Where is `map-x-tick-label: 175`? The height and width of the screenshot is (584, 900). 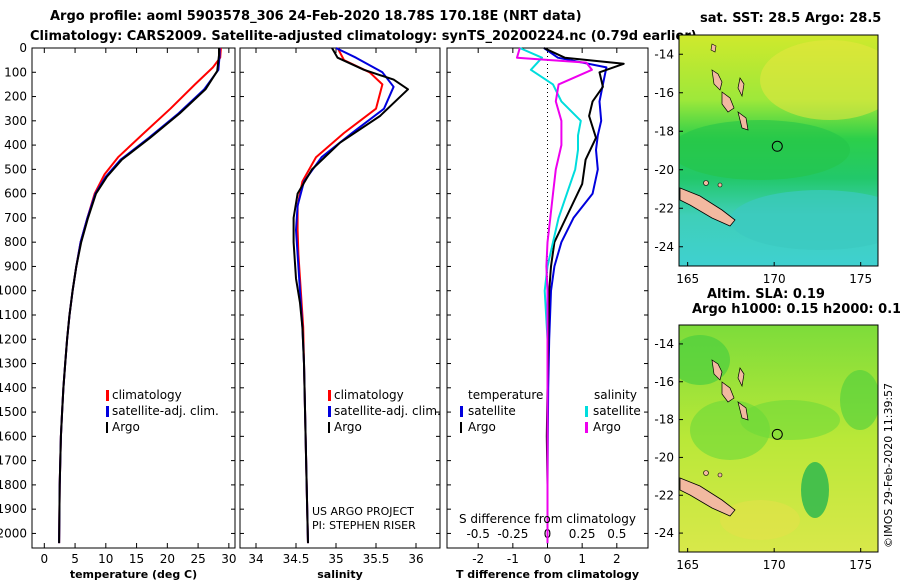 map-x-tick-label: 175 is located at coordinates (860, 565).